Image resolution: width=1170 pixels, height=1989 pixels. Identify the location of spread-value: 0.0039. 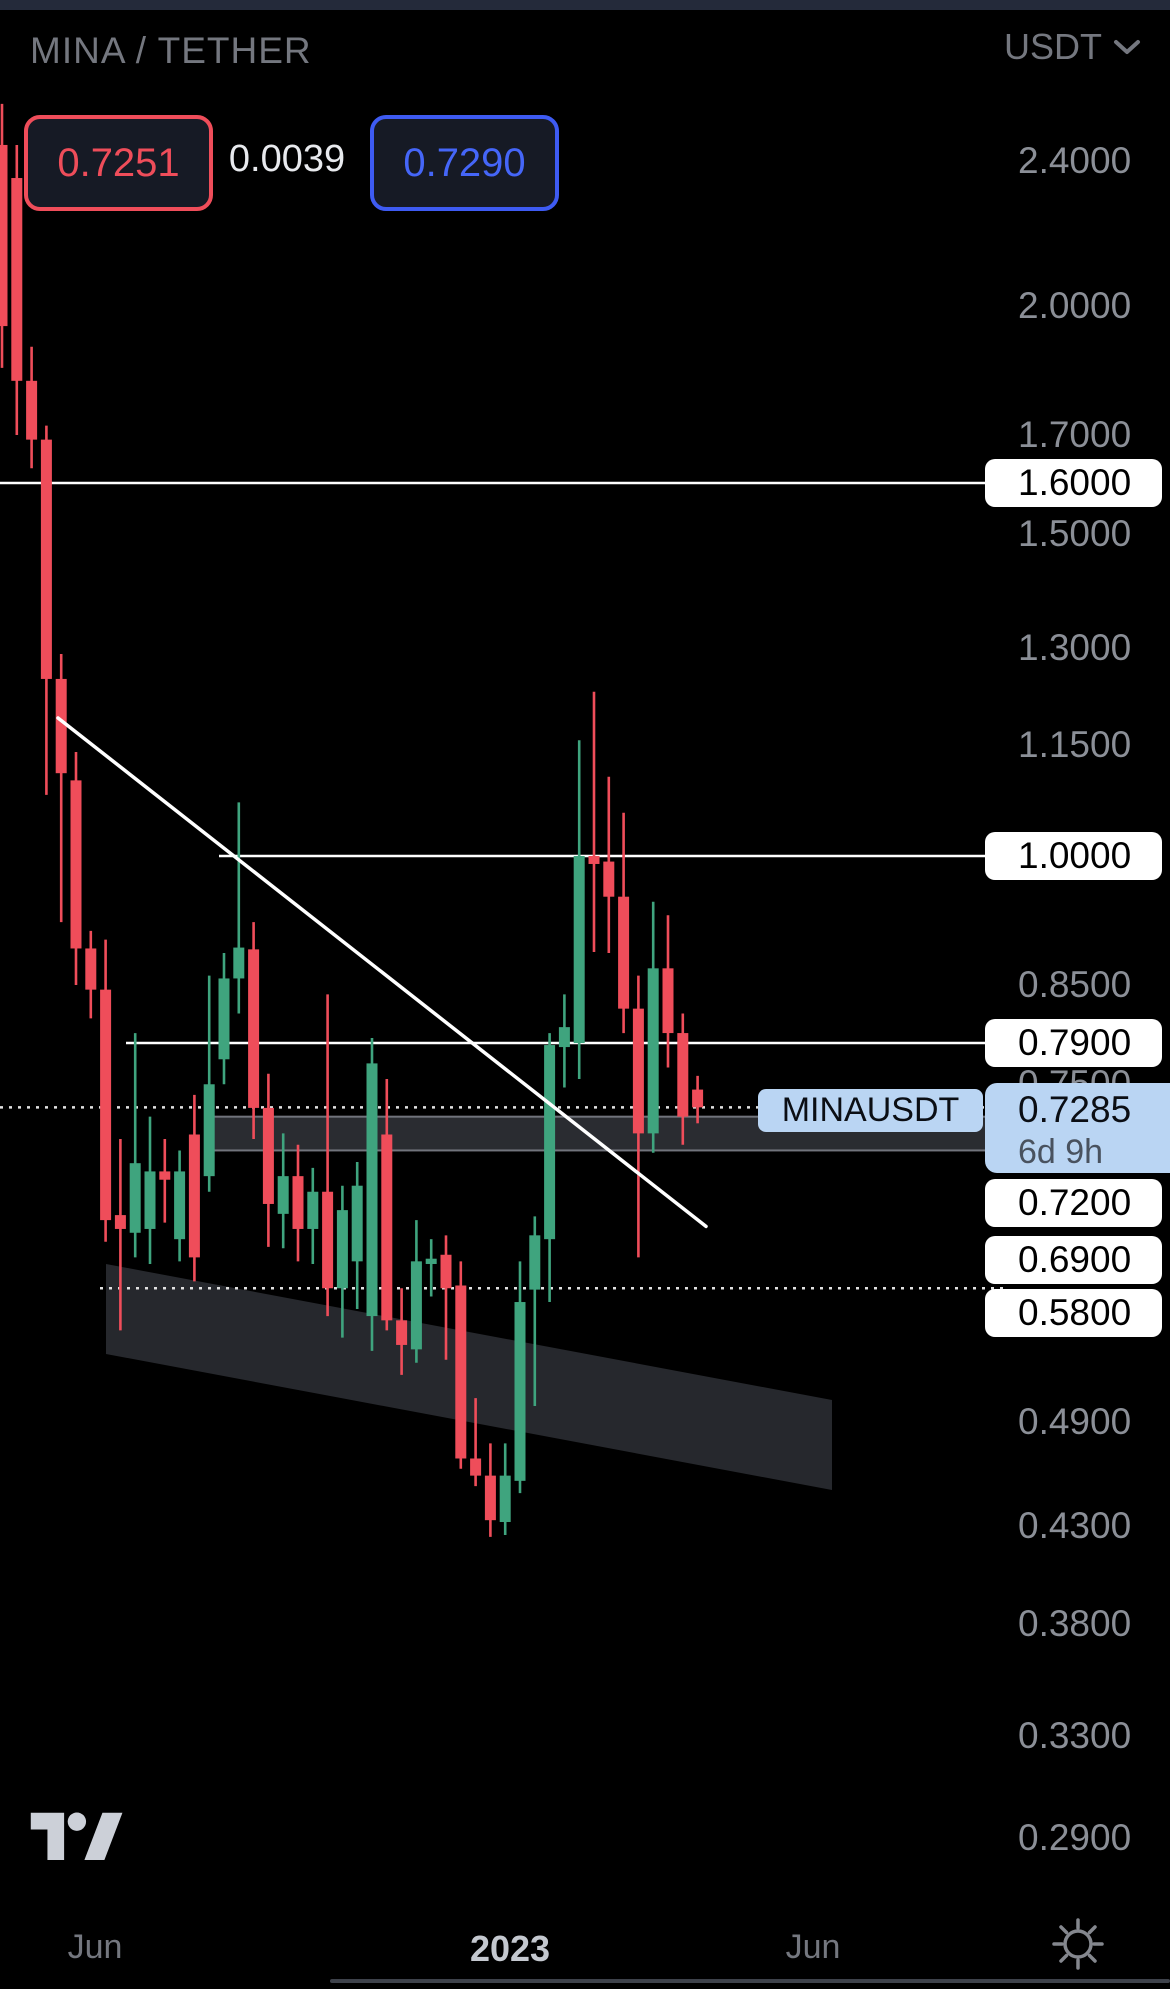
(287, 158).